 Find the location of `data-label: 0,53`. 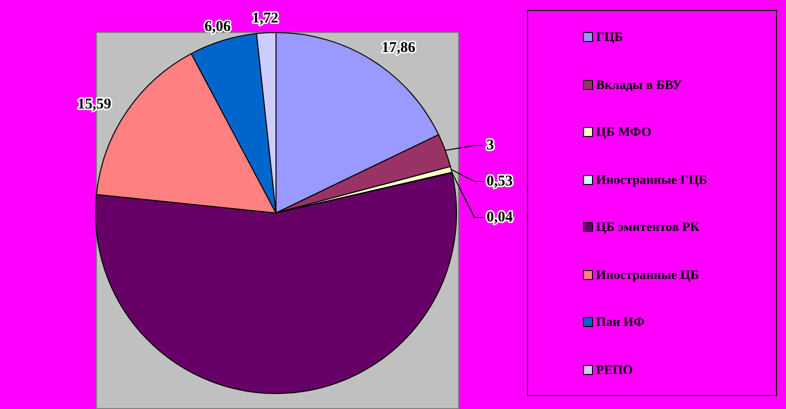

data-label: 0,53 is located at coordinates (499, 181).